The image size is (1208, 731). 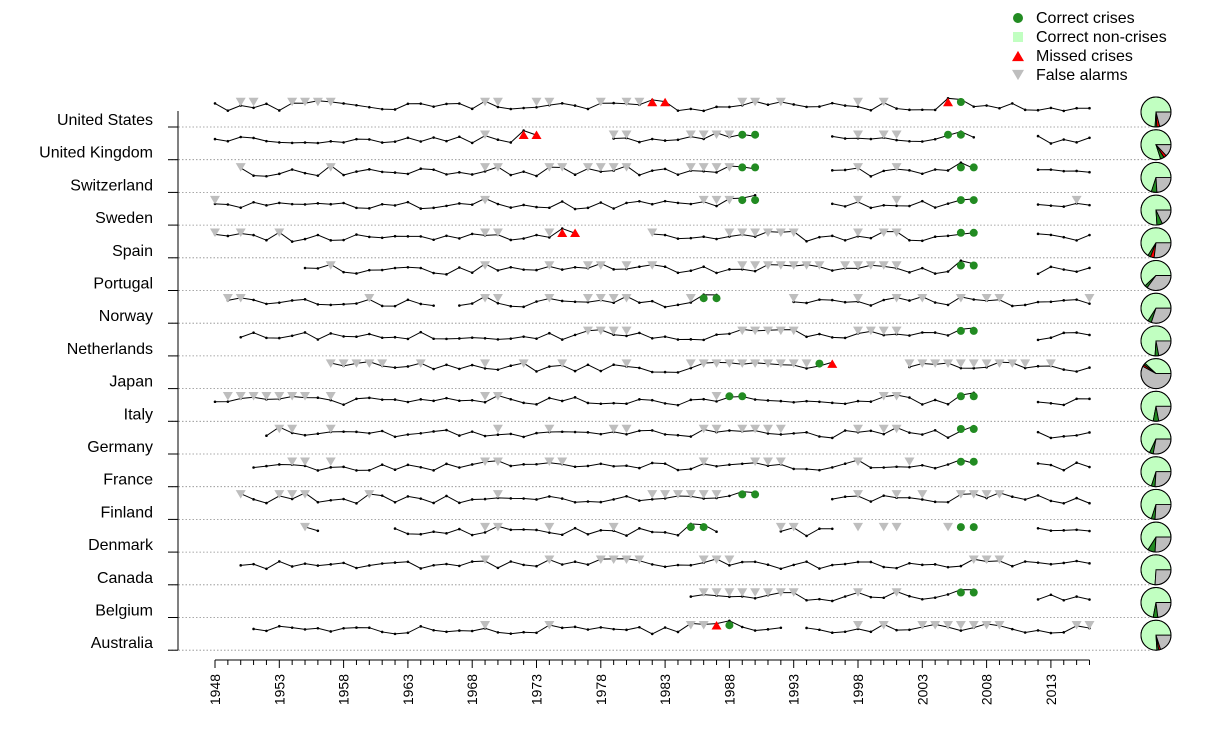 What do you see at coordinates (96, 153) in the screenshot?
I see `country-label: United Kingdom` at bounding box center [96, 153].